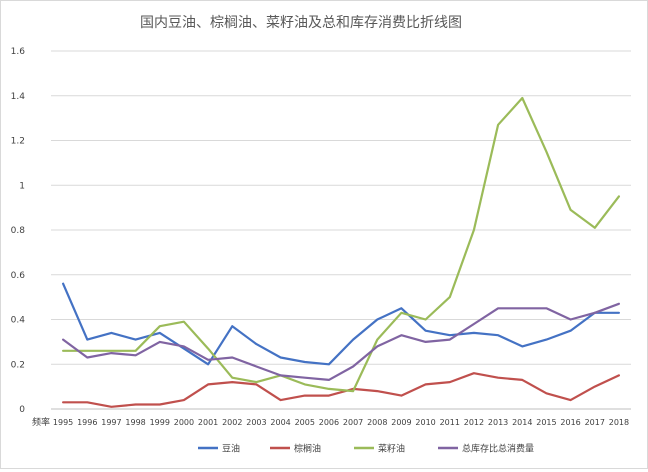 The image size is (648, 472). Describe the element at coordinates (329, 422) in the screenshot. I see `x-tick-label: 2006` at that location.